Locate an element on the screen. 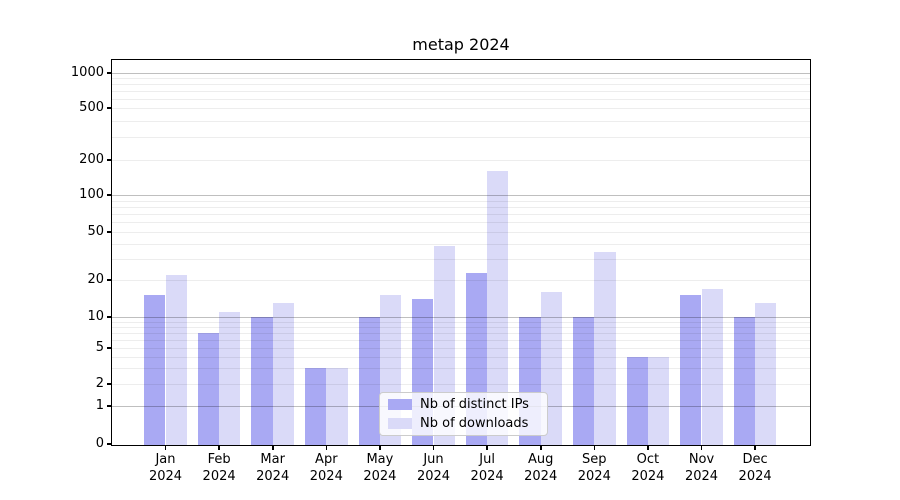 This screenshot has height=500, width=900. x-tick-mark-mar is located at coordinates (273, 447).